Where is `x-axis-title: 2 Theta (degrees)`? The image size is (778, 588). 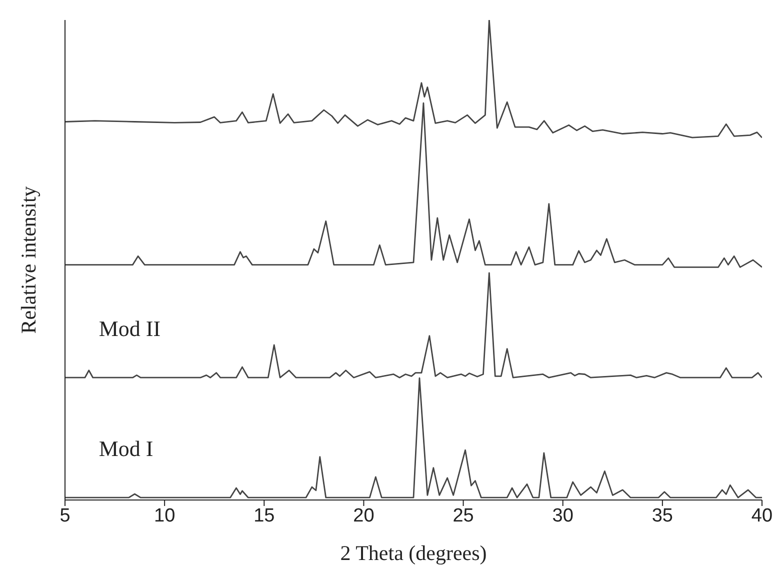 x-axis-title: 2 Theta (degrees) is located at coordinates (413, 553).